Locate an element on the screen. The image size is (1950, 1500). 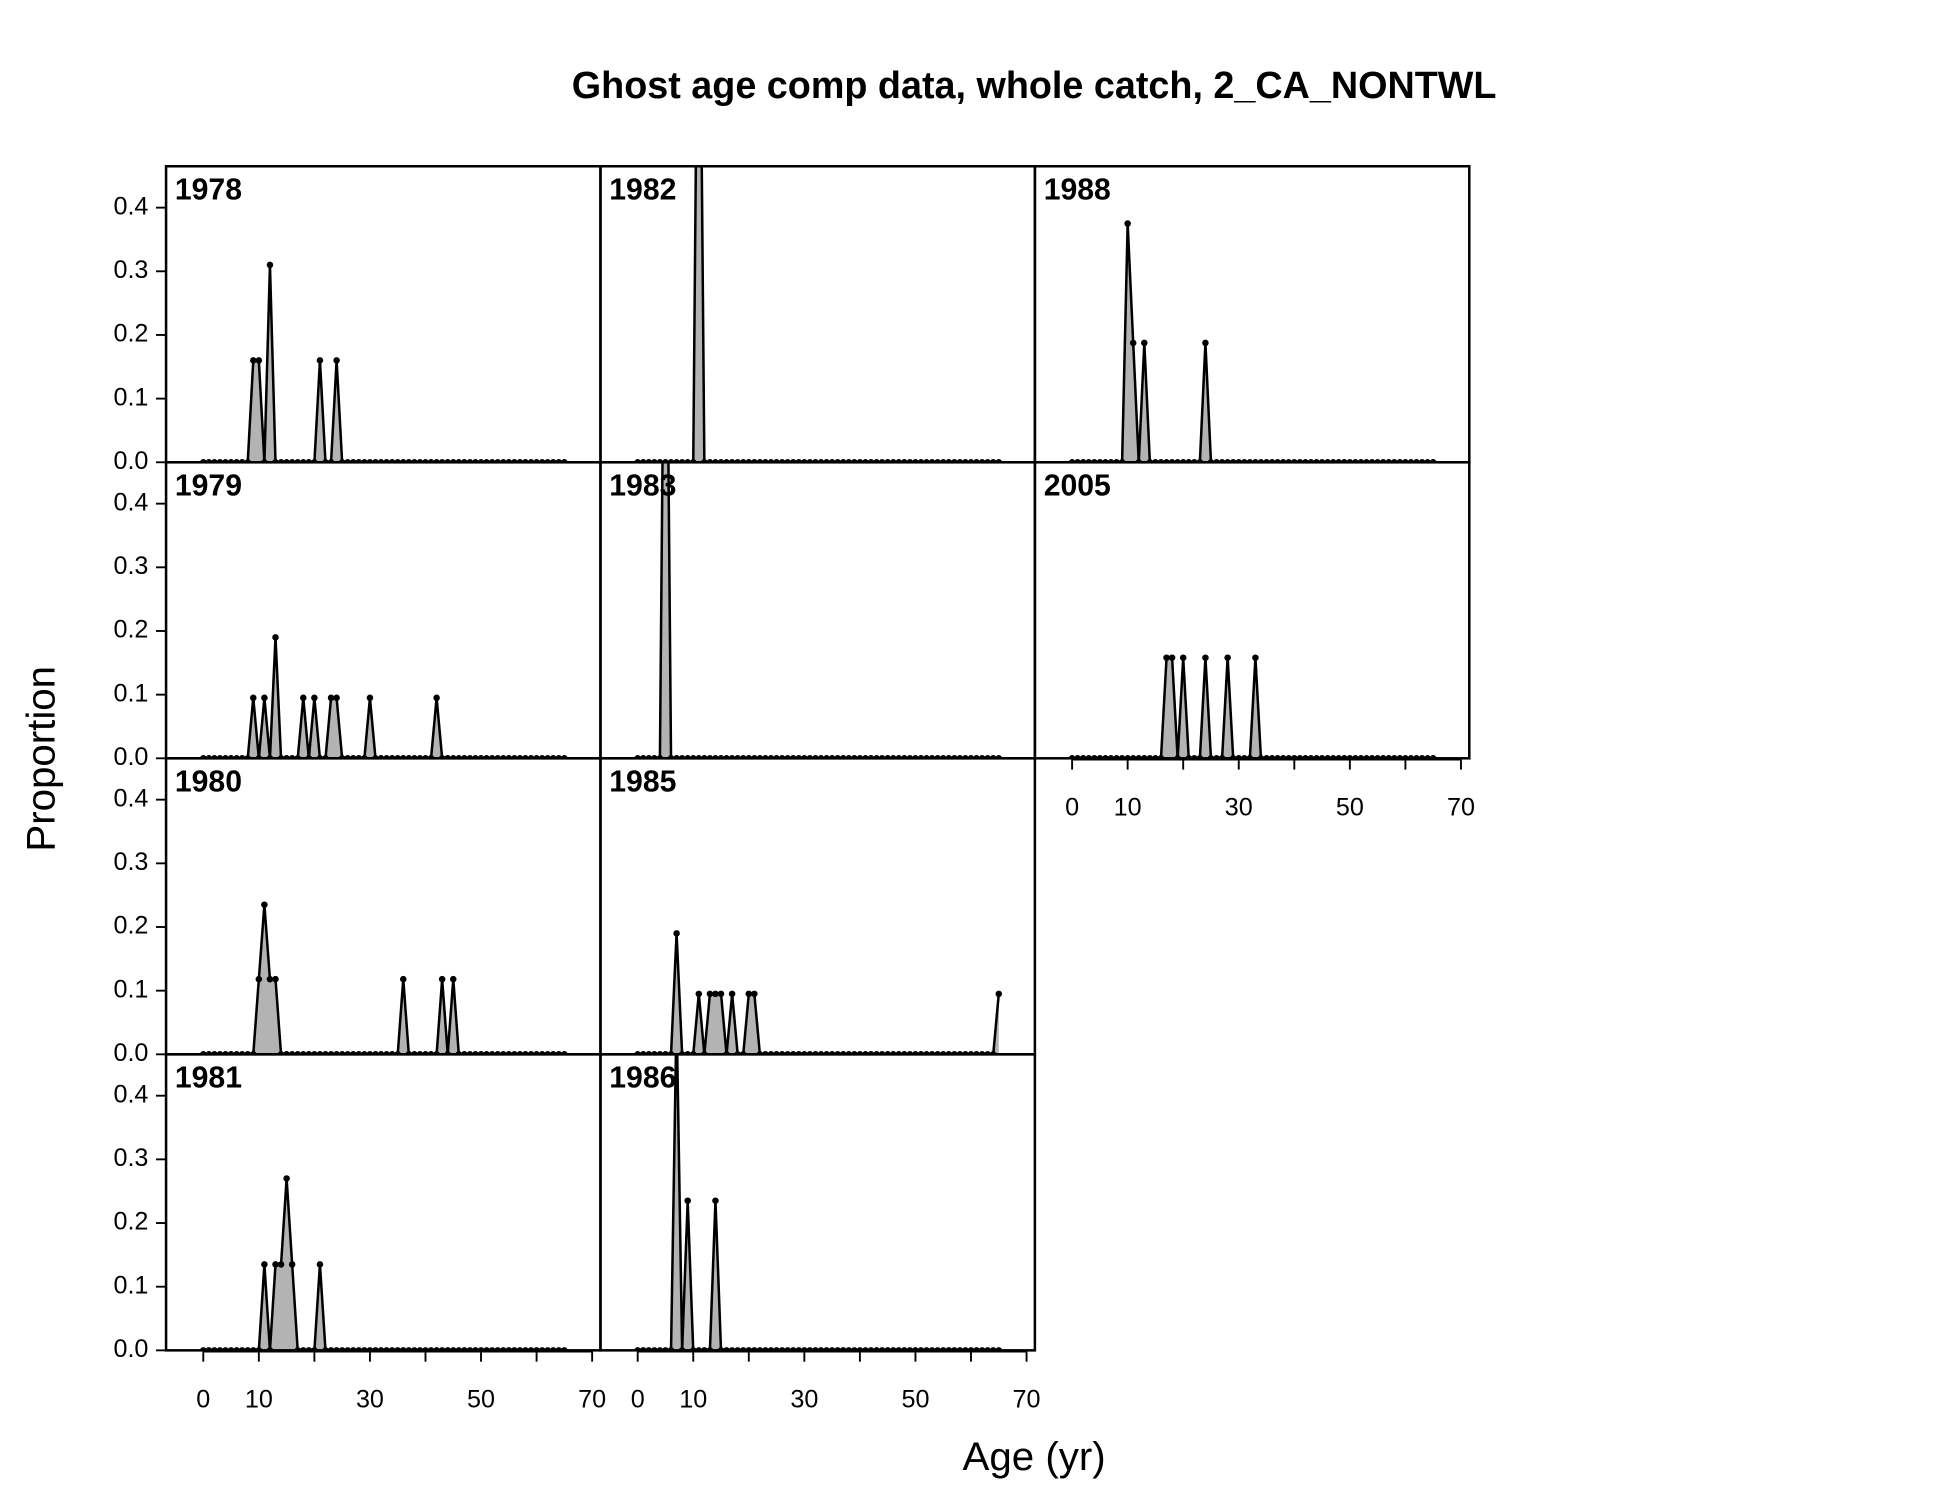
panel-label: 1981 is located at coordinates (208, 1077).